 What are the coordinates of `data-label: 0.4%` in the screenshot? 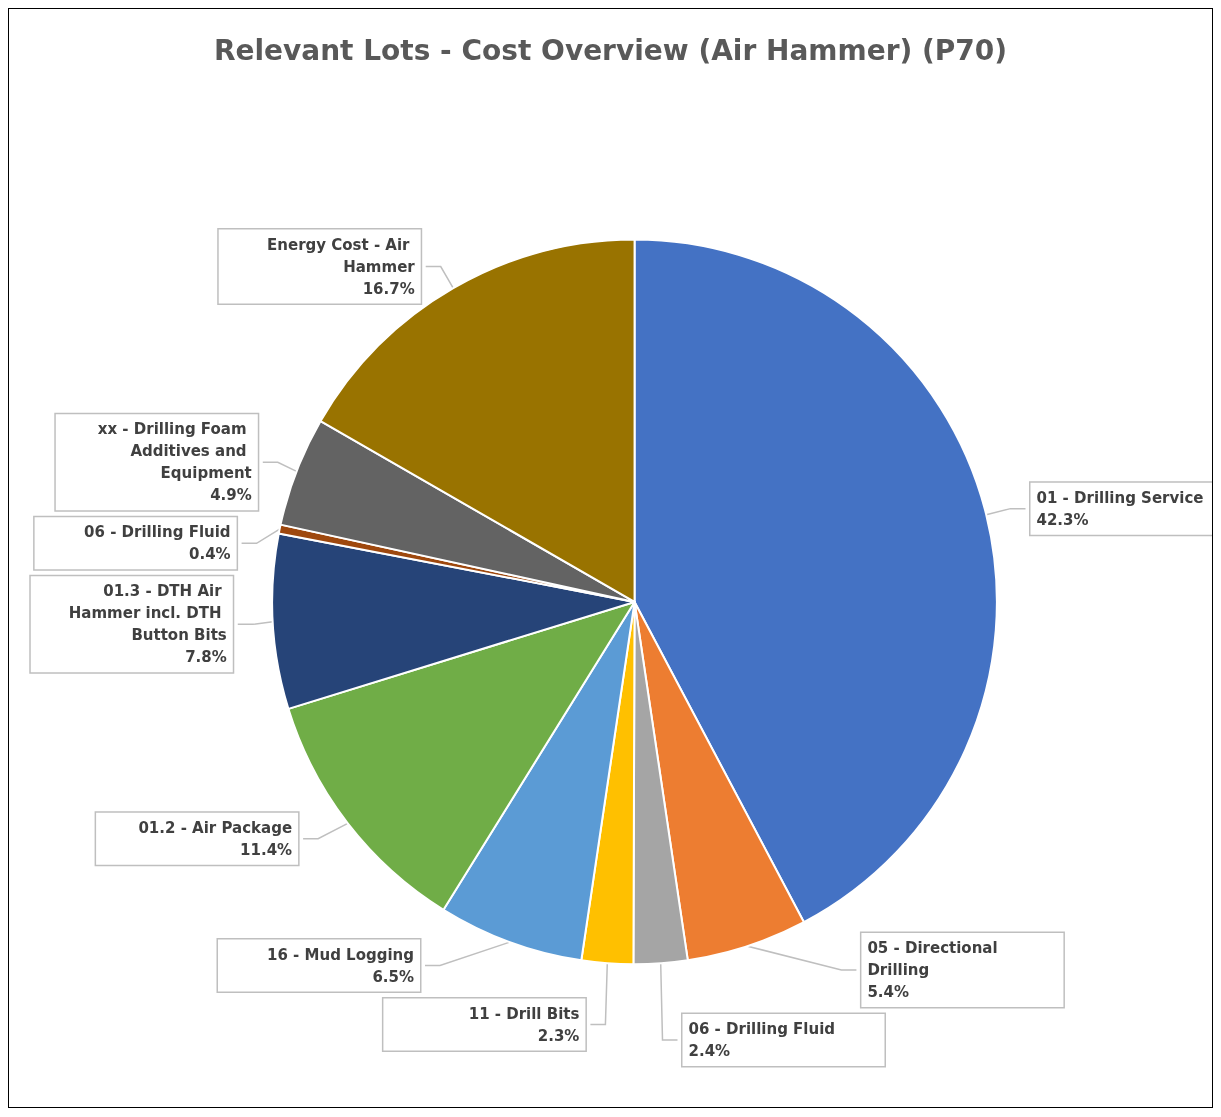 It's located at (209, 554).